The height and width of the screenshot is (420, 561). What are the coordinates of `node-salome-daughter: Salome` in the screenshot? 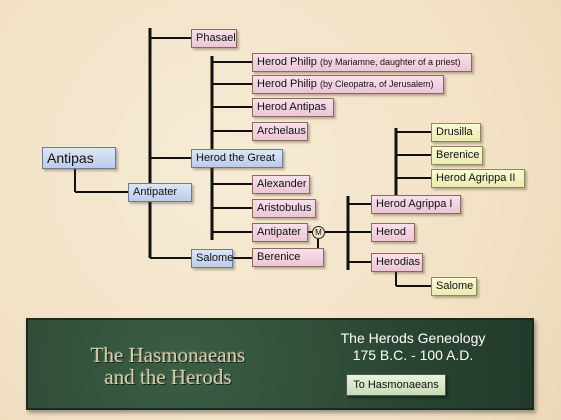 It's located at (454, 286).